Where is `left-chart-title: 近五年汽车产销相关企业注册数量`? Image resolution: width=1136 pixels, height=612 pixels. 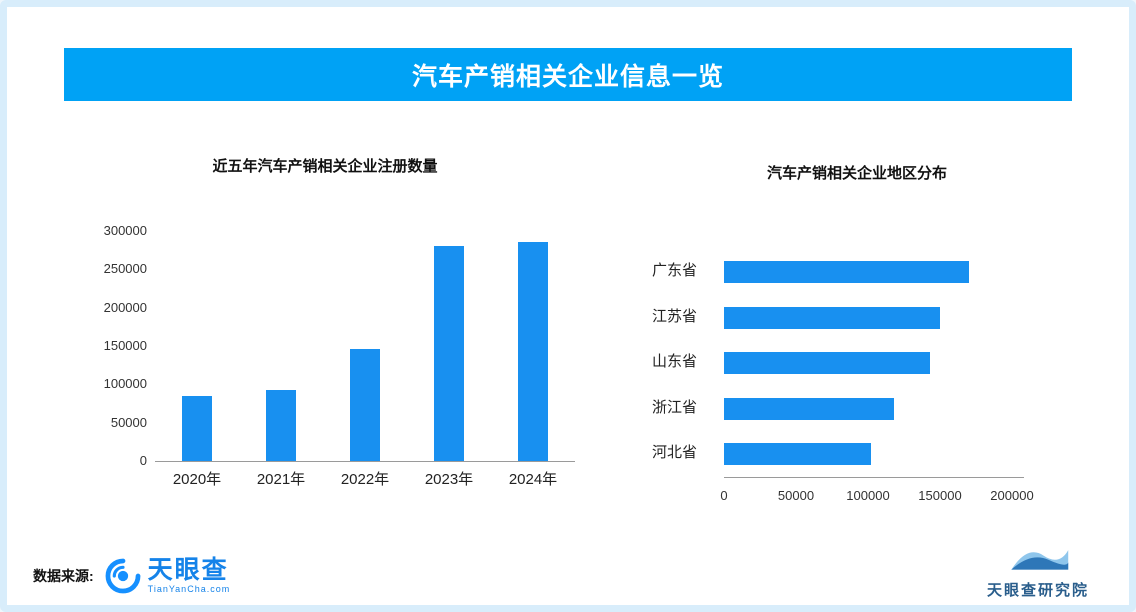 left-chart-title: 近五年汽车产销相关企业注册数量 is located at coordinates (325, 166).